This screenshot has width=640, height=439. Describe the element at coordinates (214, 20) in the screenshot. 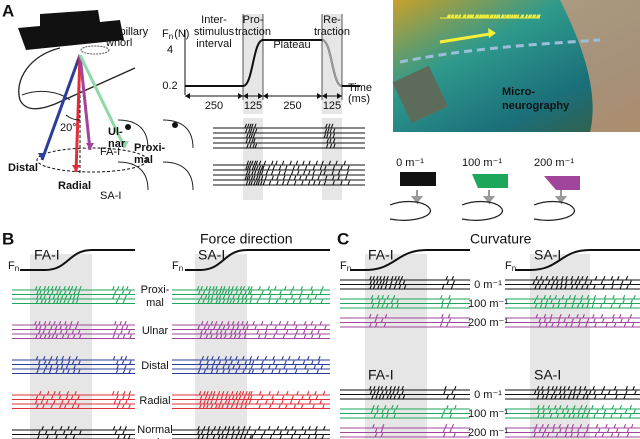

I see `phase-label: Inter-` at that location.